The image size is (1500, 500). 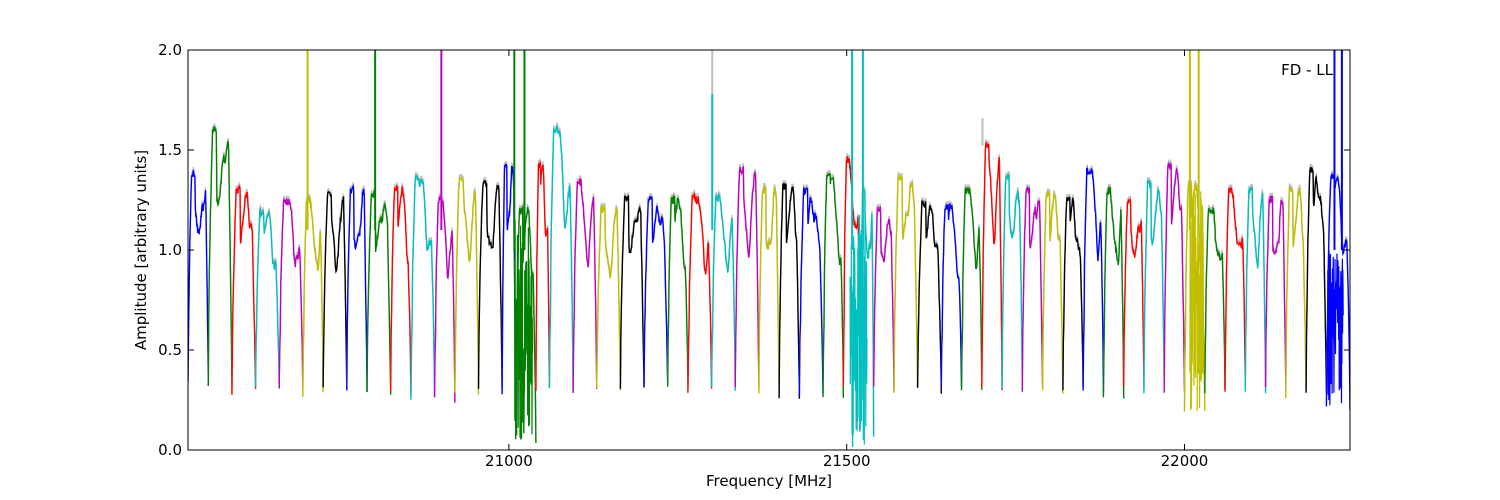 I want to click on y-tick-label-3: 1.5, so click(x=170, y=150).